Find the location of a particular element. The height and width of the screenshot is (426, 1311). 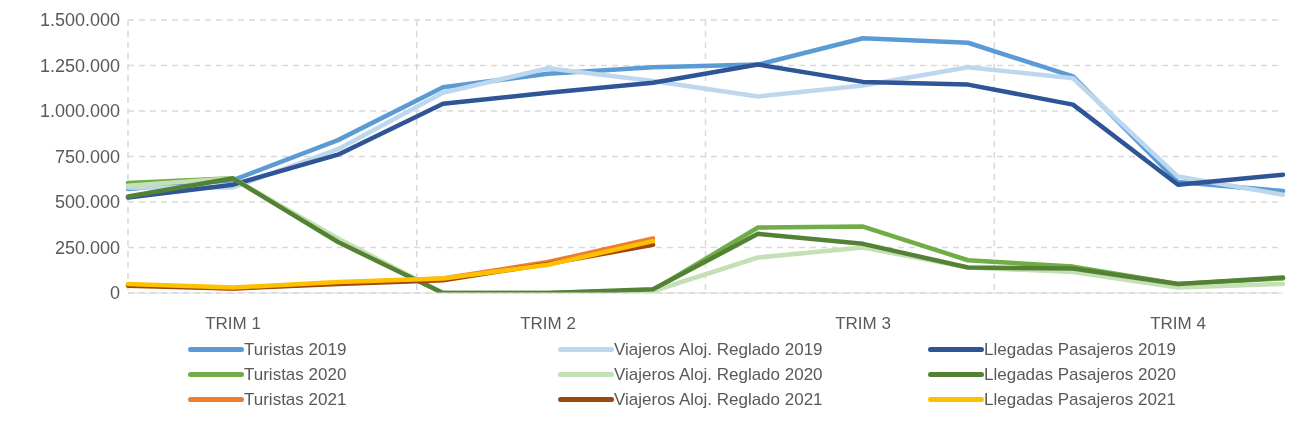

x-tick-label: TRIM 4 is located at coordinates (1178, 324).